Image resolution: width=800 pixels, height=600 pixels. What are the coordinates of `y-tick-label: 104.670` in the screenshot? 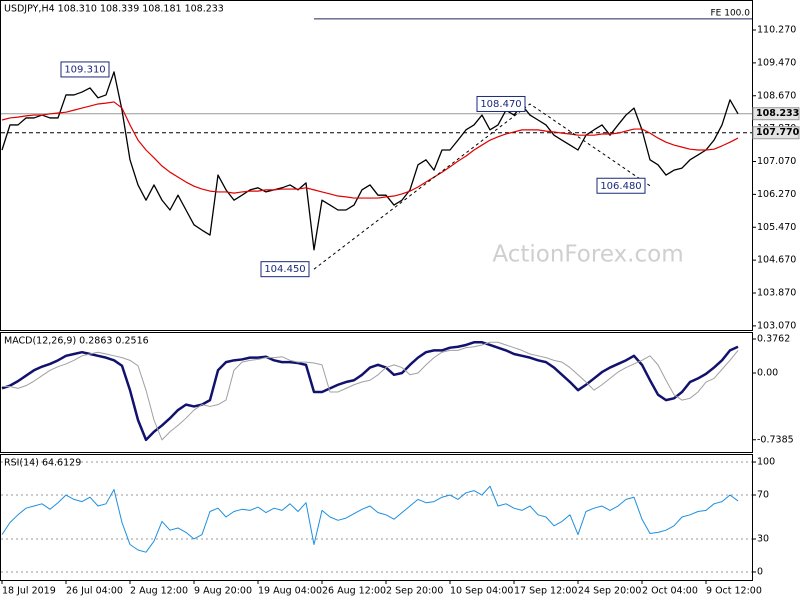 It's located at (776, 260).